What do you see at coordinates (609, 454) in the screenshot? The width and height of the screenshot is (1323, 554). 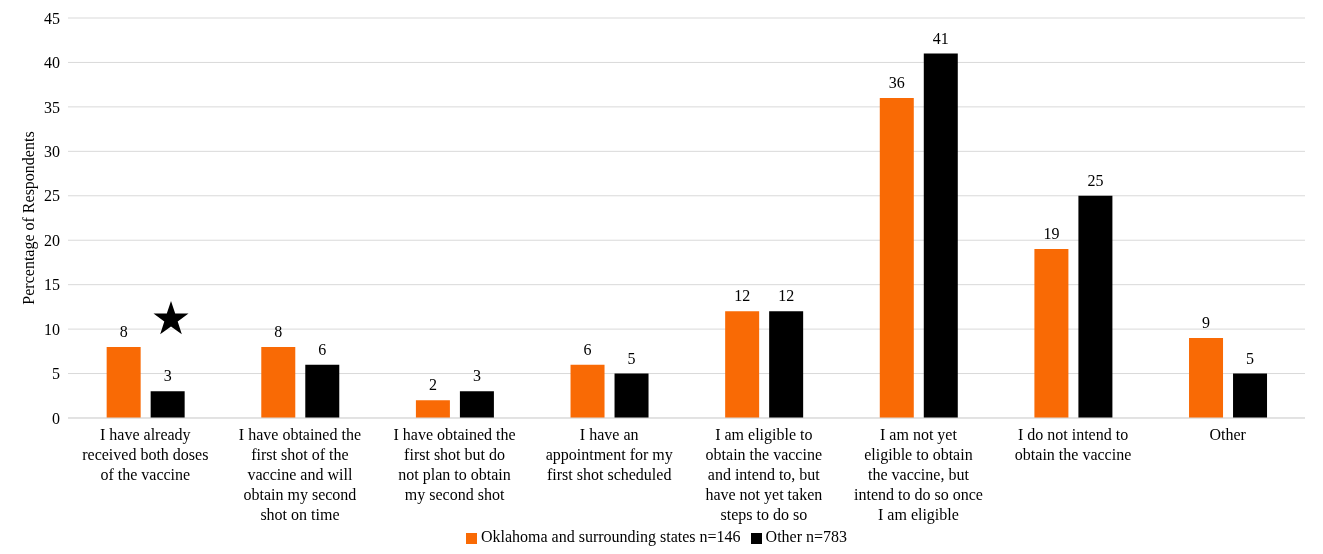 I see `x-tick-label: I have an appointment for my first shot scheduled` at bounding box center [609, 454].